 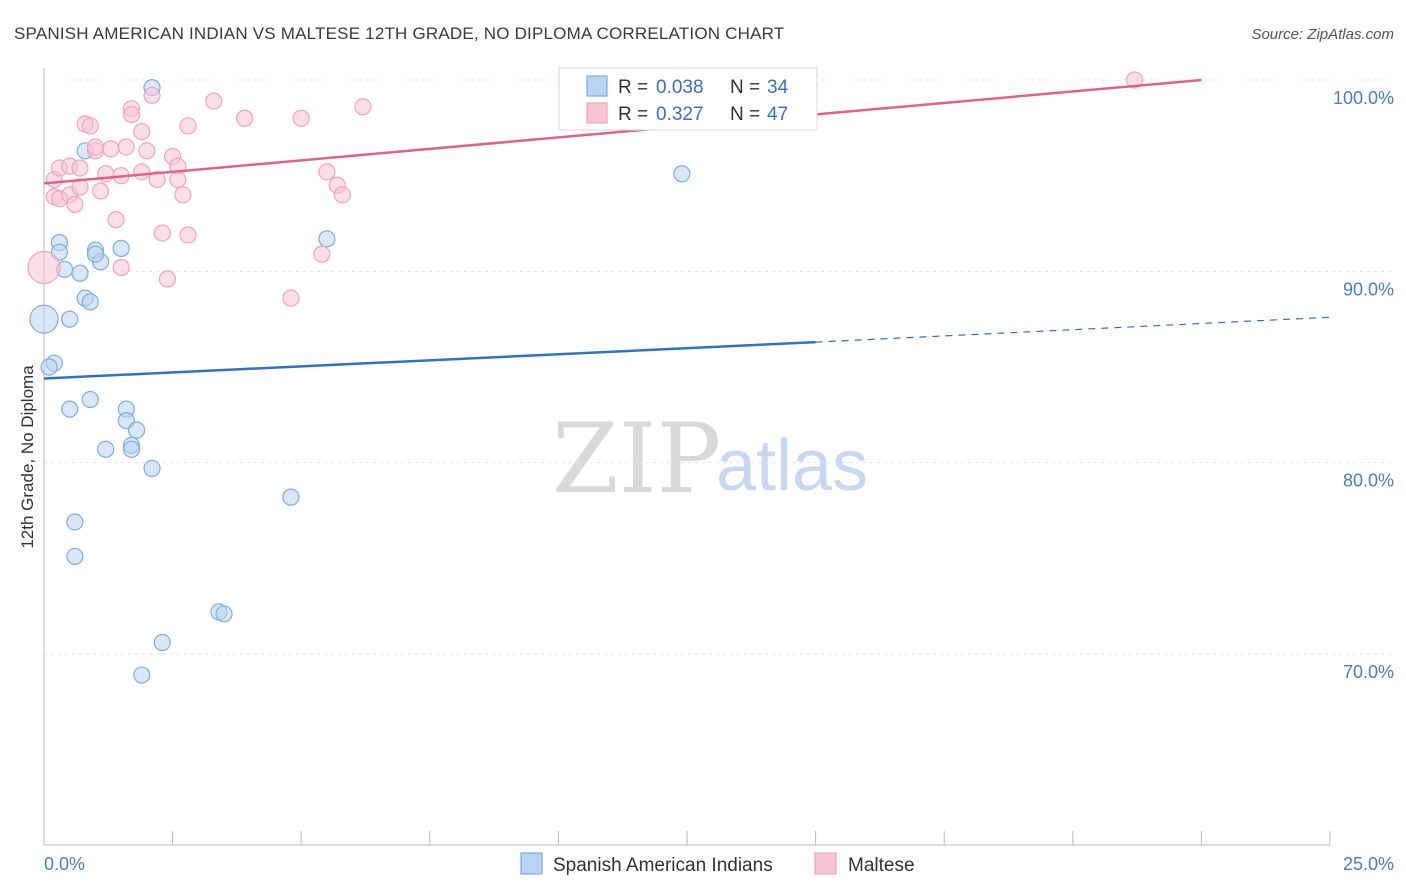 What do you see at coordinates (745, 87) in the screenshot?
I see `legend-n-label-spanish: N =` at bounding box center [745, 87].